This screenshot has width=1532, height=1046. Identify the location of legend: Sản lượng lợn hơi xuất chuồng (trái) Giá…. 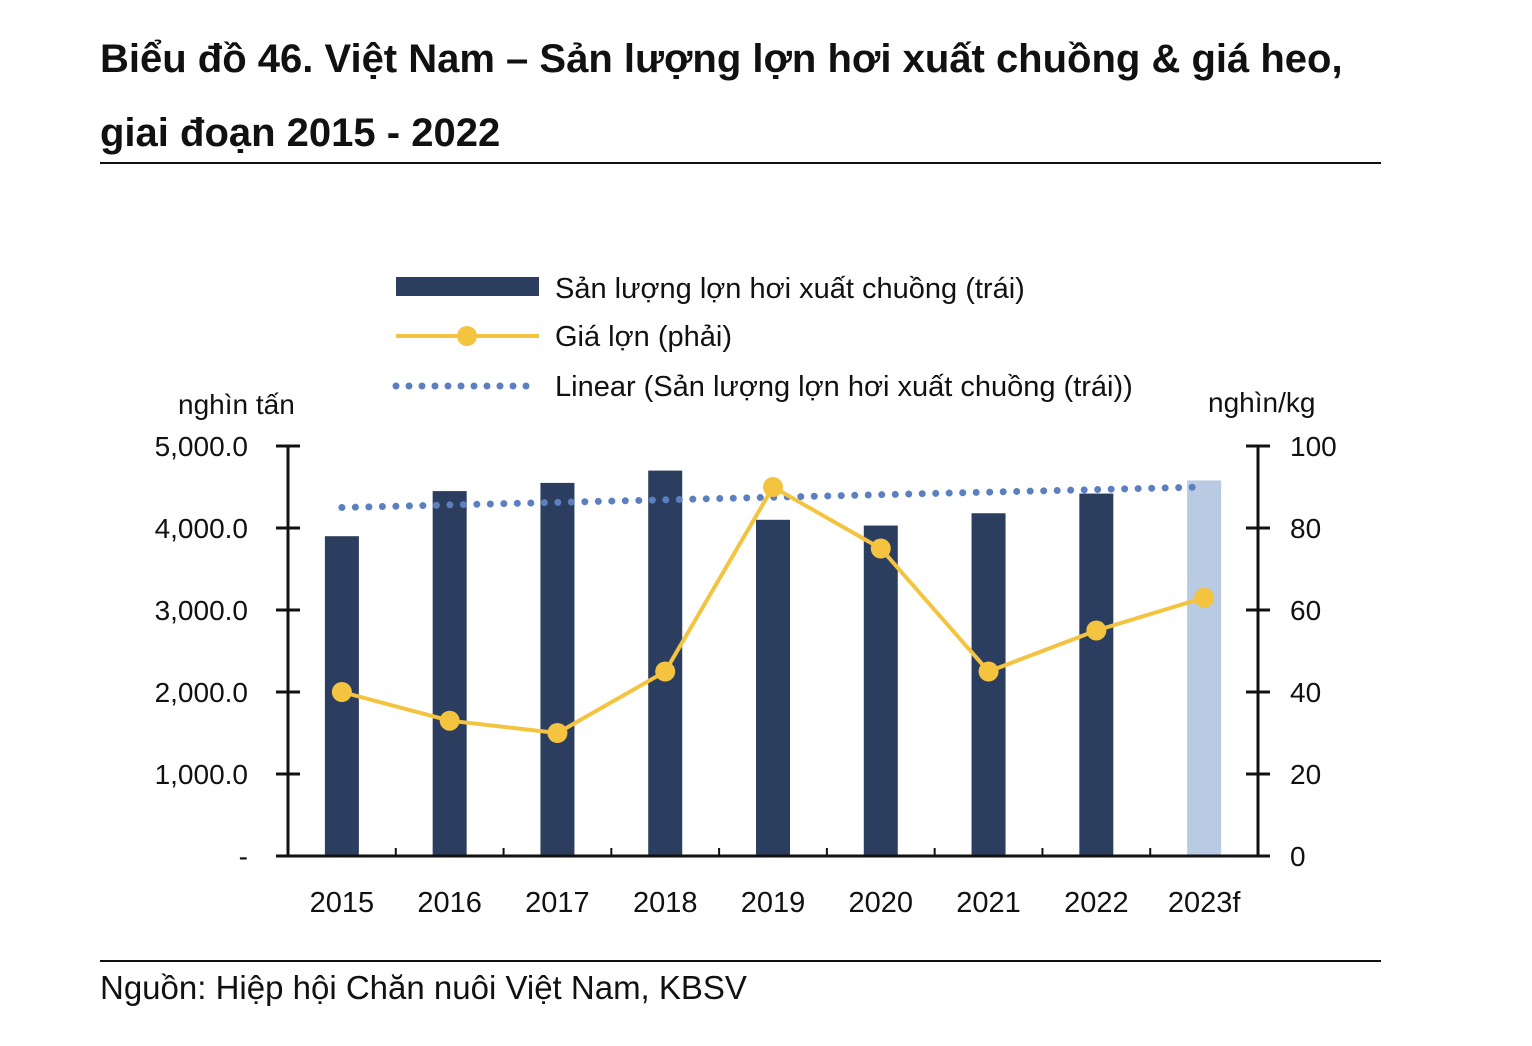
(762, 338).